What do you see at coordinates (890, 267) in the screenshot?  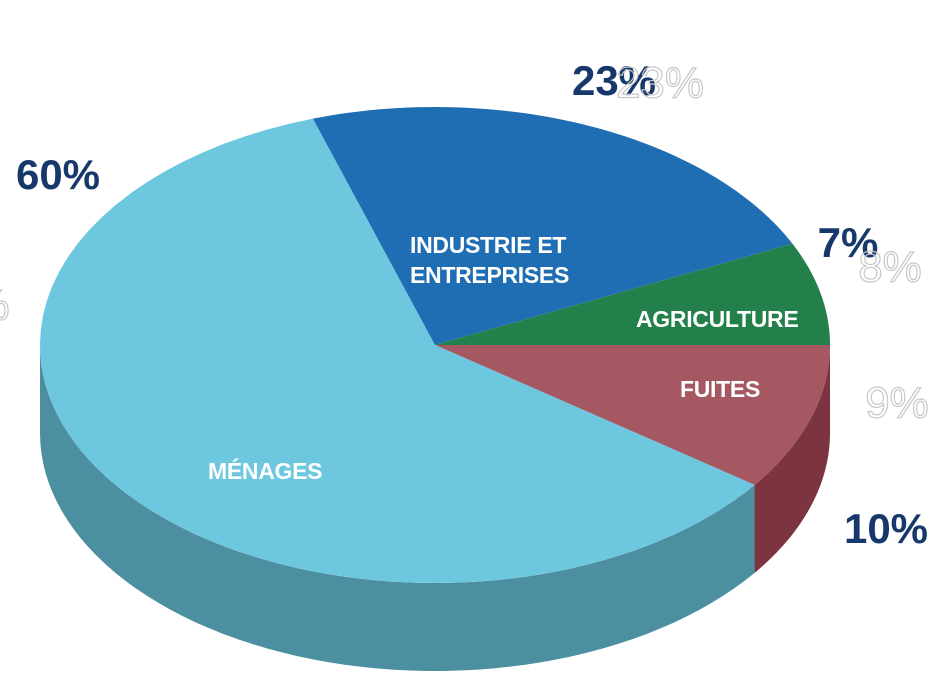 I see `ghost-label: 8%` at bounding box center [890, 267].